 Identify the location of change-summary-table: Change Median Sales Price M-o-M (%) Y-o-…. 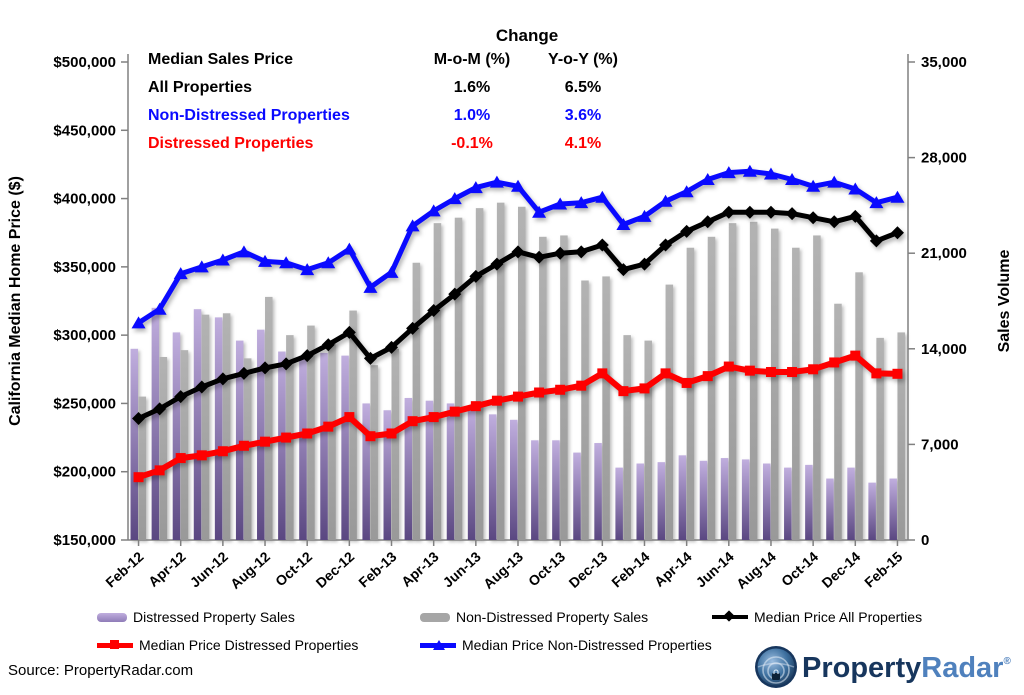
(398, 92).